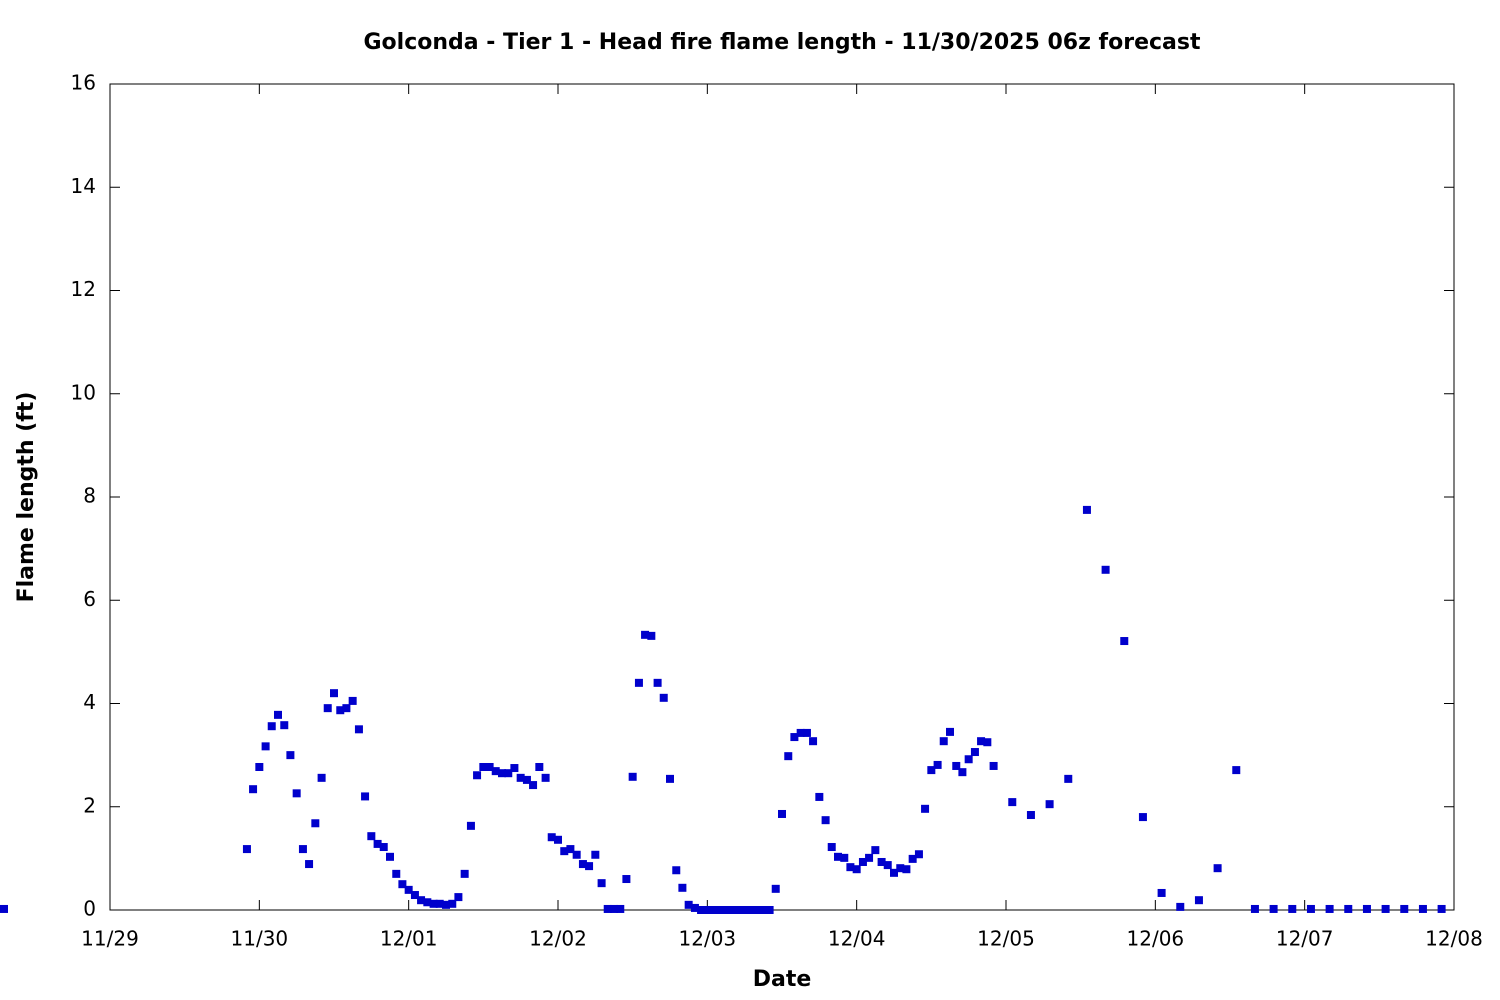  Describe the element at coordinates (89, 909) in the screenshot. I see `y-tick-label: 0` at that location.